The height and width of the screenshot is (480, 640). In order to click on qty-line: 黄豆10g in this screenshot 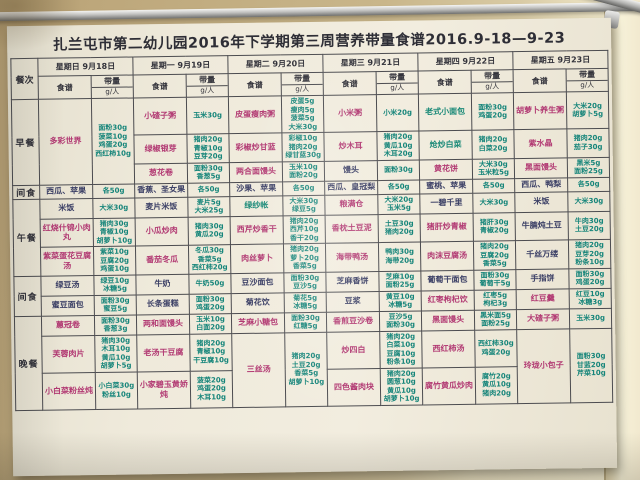, I will do `click(400, 296)`.